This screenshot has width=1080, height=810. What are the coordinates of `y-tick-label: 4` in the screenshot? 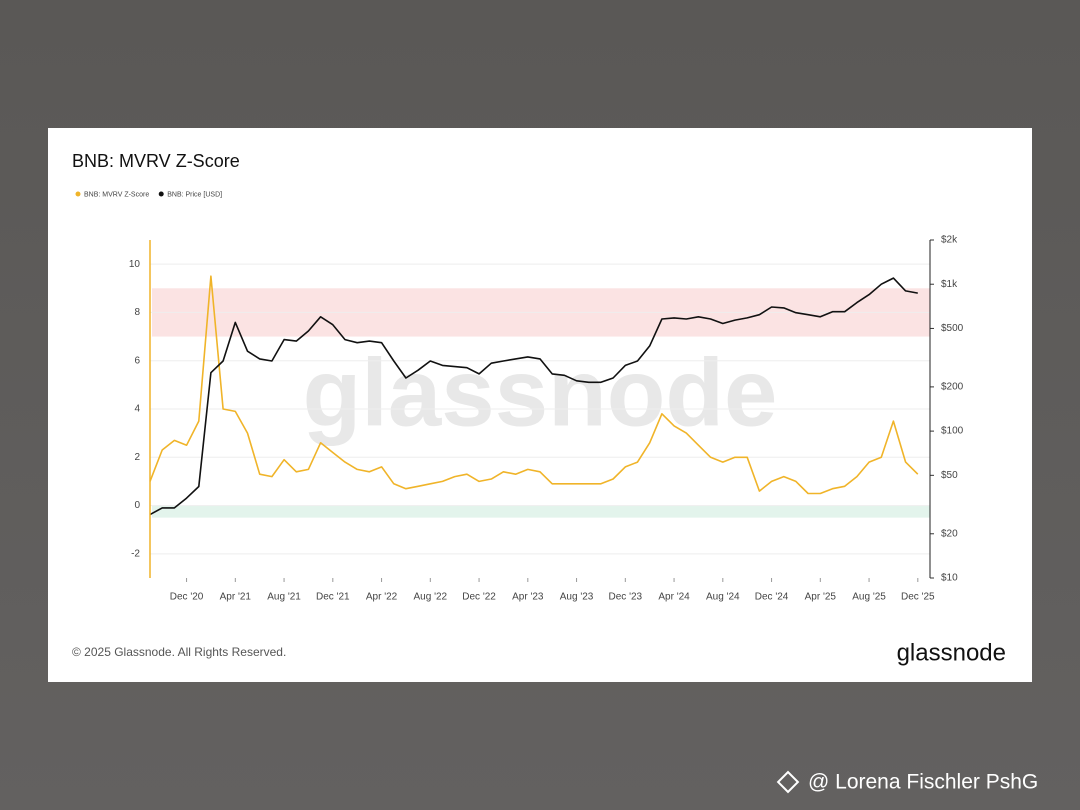 It's located at (137, 409).